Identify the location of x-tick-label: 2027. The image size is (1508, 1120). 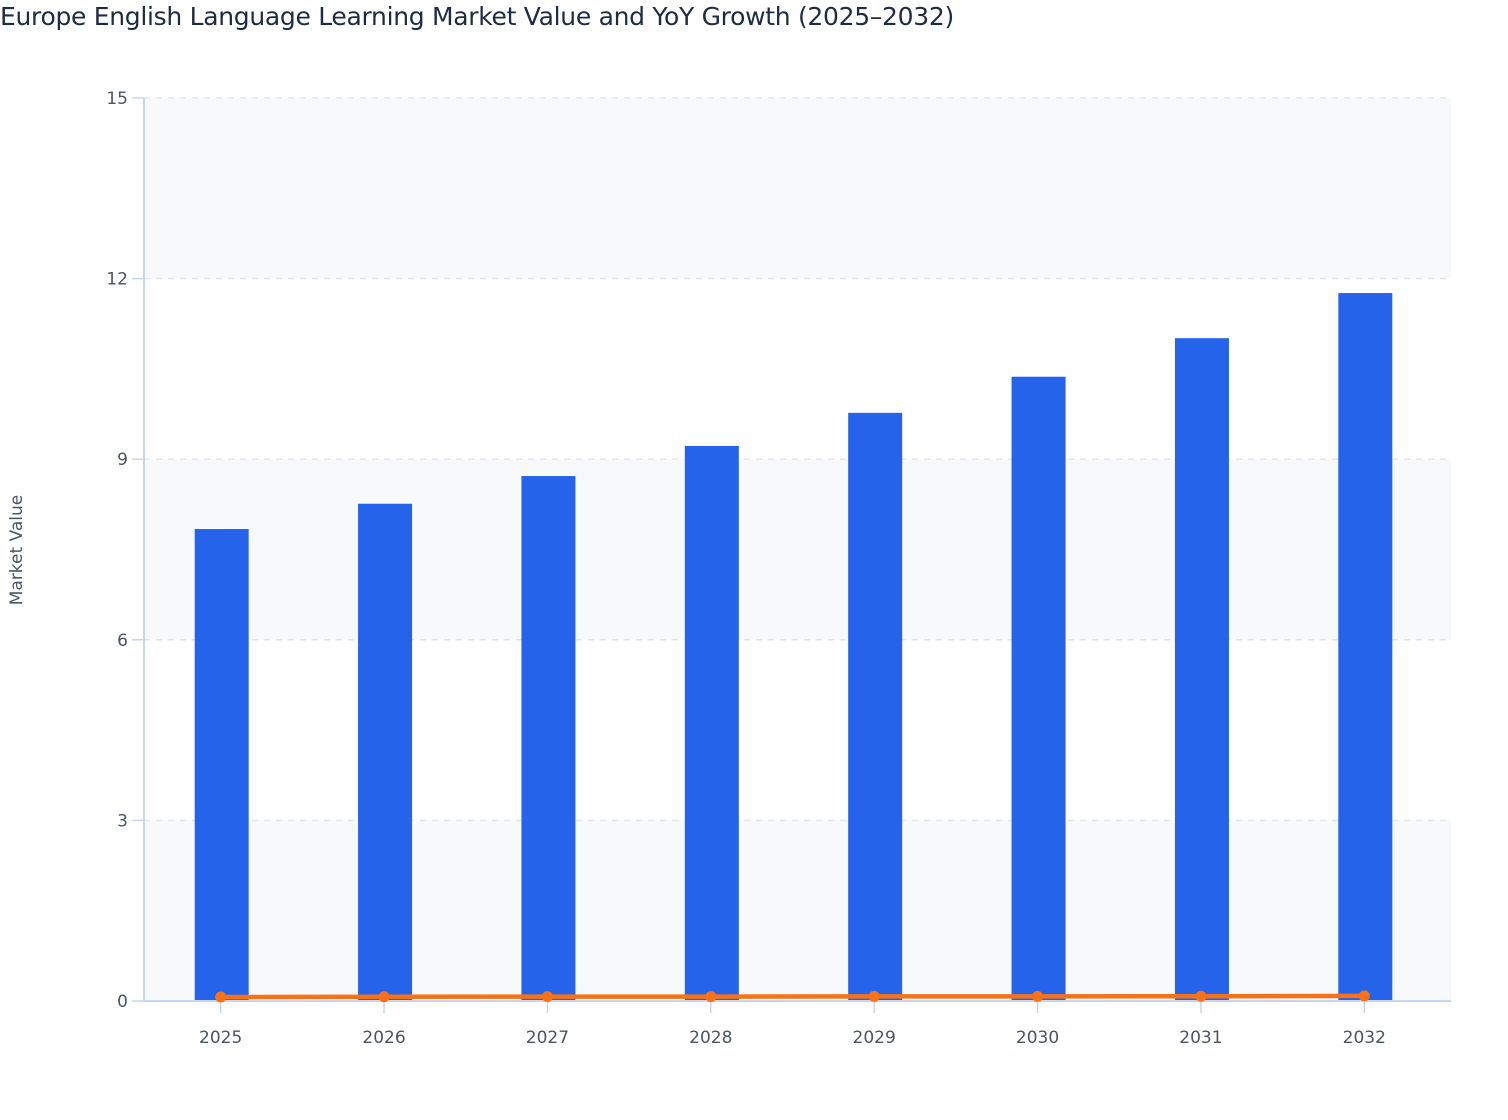
(547, 1038).